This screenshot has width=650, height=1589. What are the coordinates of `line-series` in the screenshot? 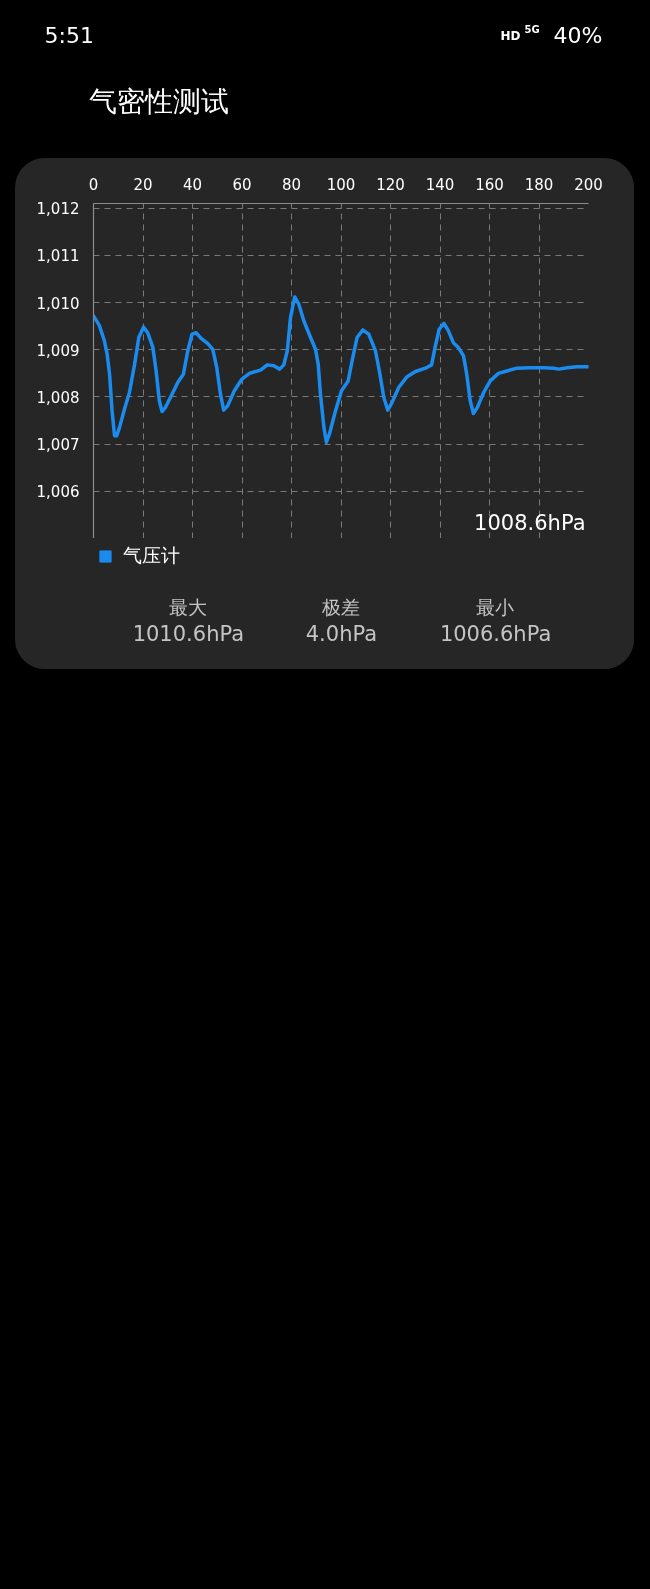 It's located at (341, 369).